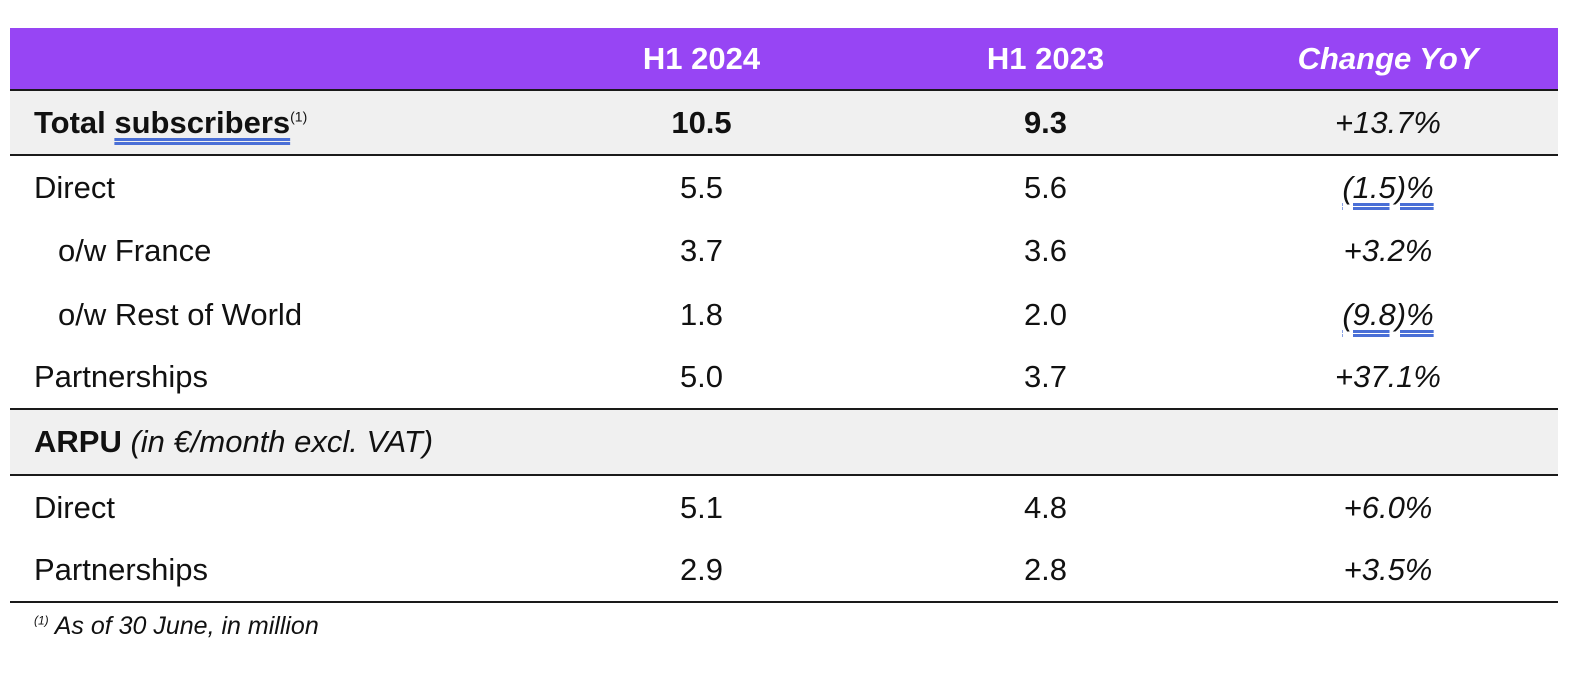 Image resolution: width=1574 pixels, height=680 pixels. Describe the element at coordinates (1388, 570) in the screenshot. I see `row-change: +3.5%` at that location.